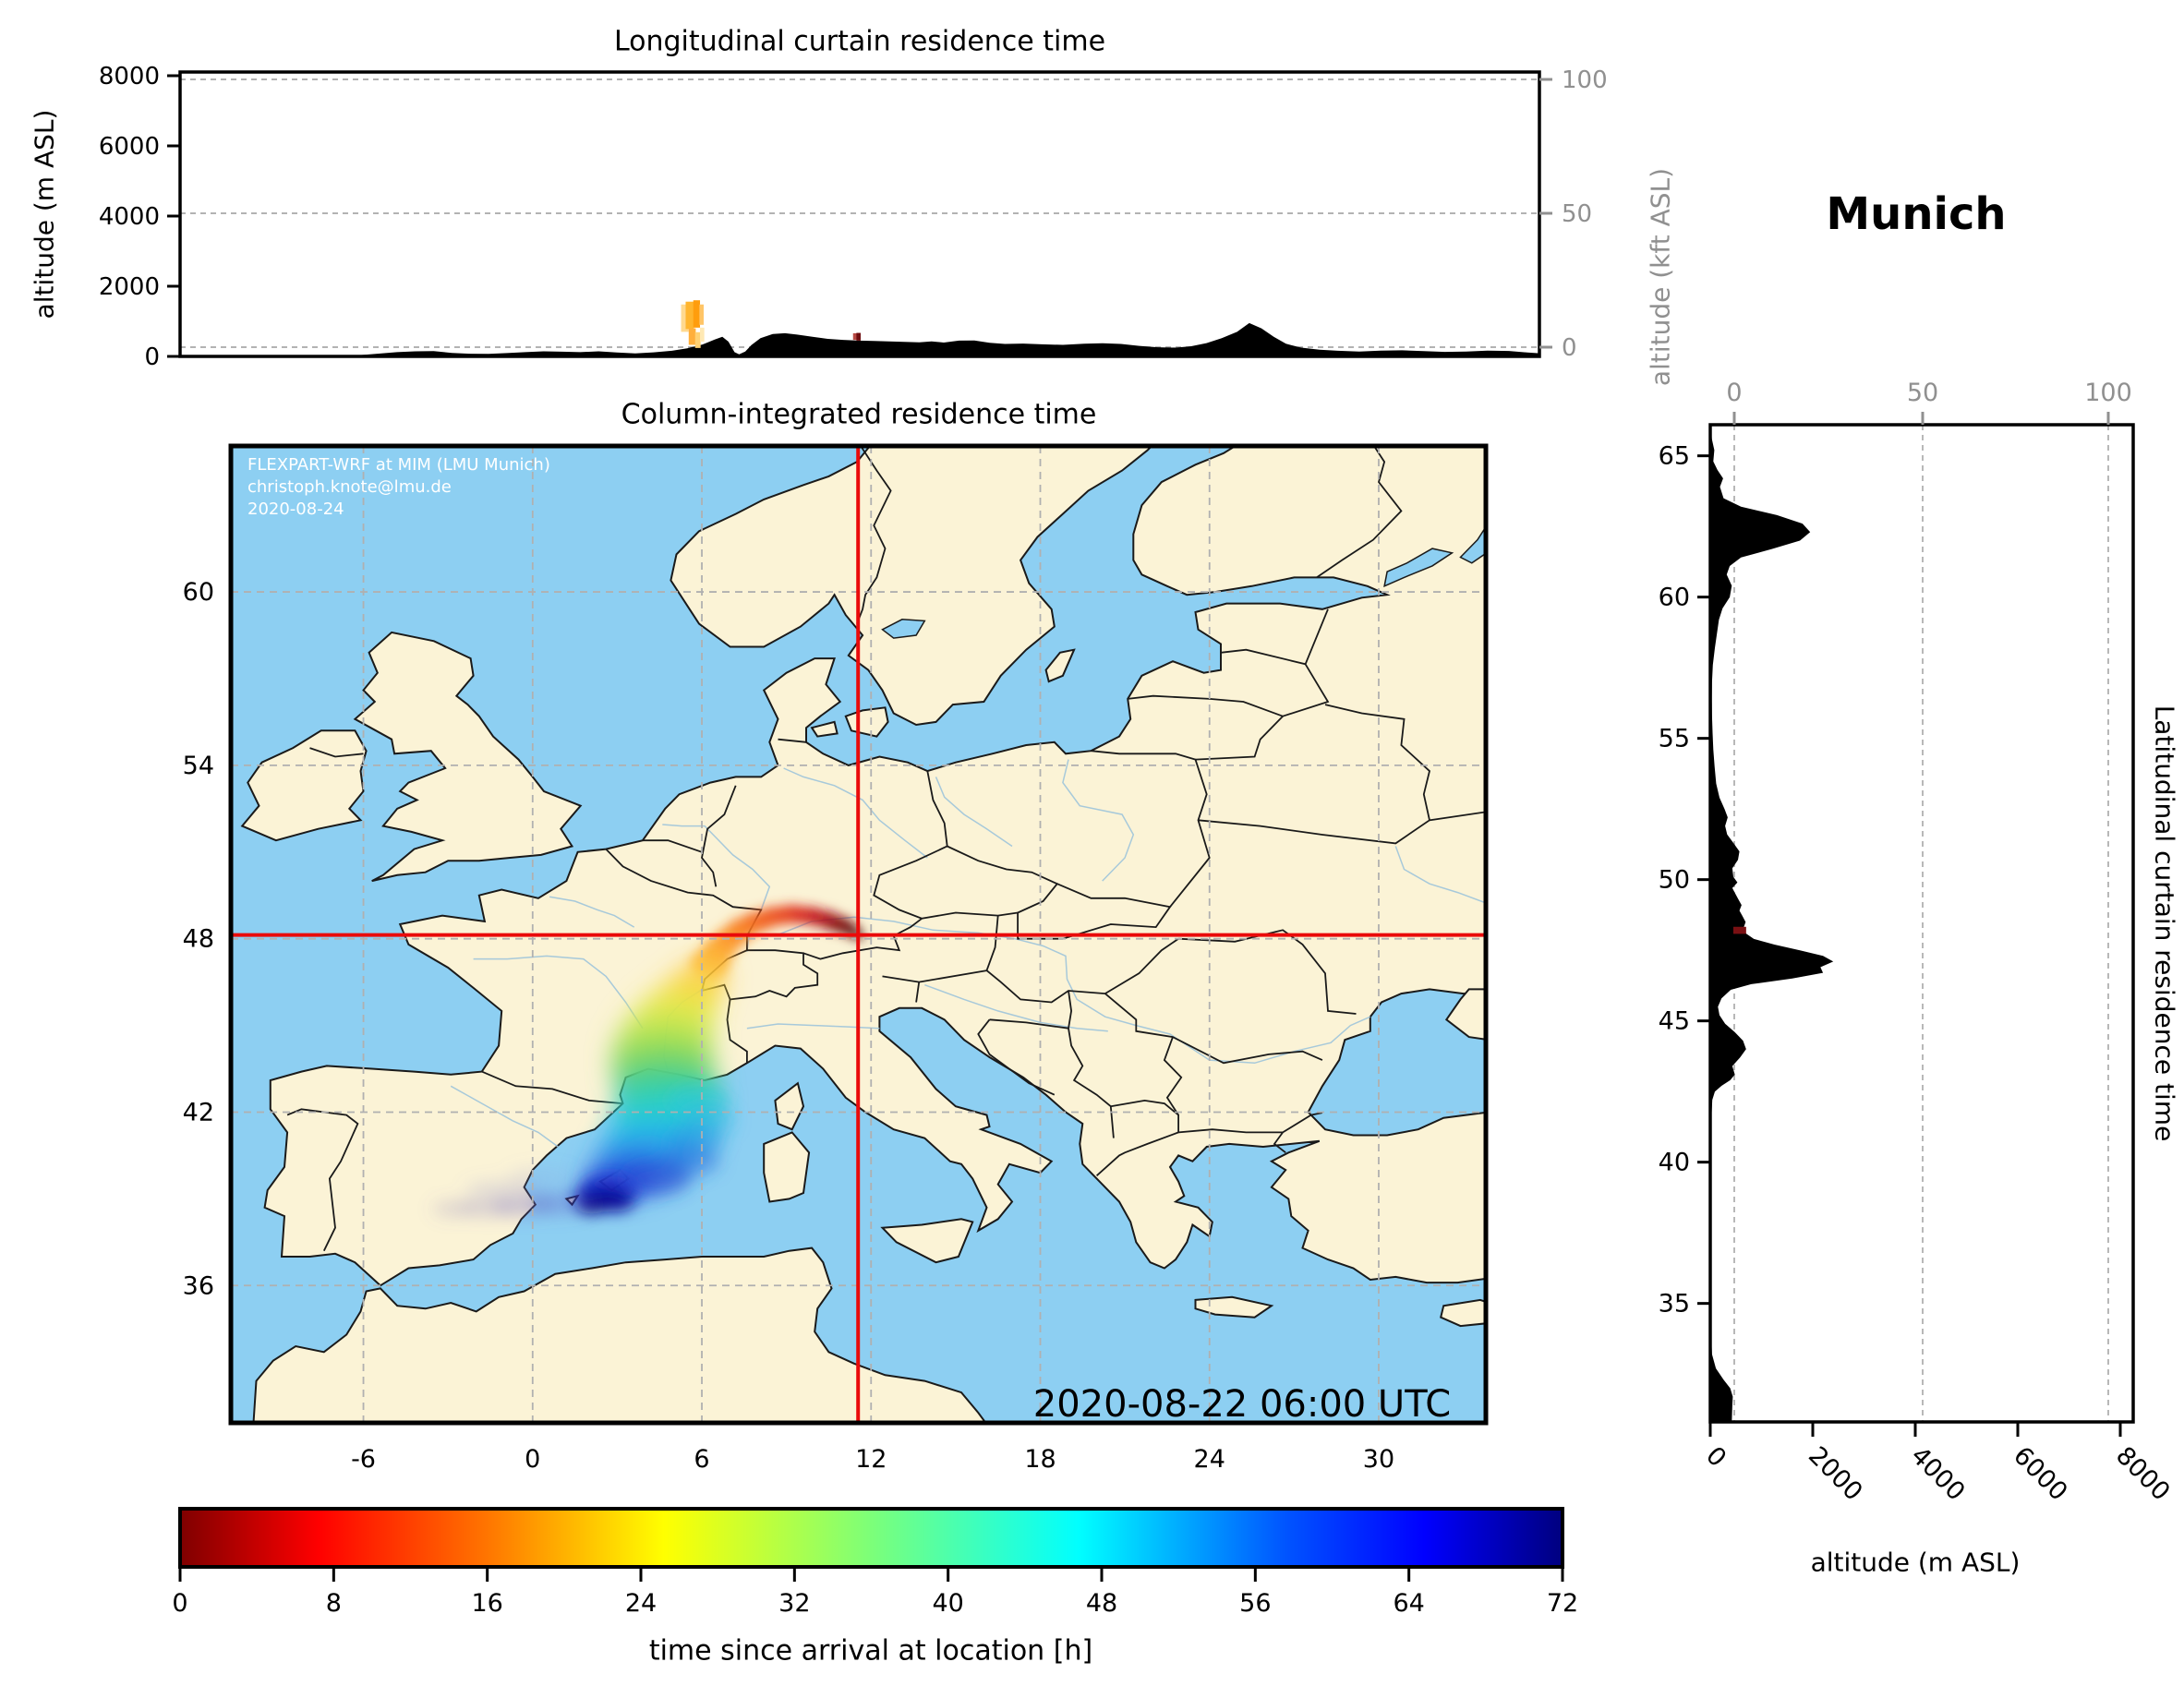  What do you see at coordinates (1562, 1603) in the screenshot?
I see `svg-text: 72` at bounding box center [1562, 1603].